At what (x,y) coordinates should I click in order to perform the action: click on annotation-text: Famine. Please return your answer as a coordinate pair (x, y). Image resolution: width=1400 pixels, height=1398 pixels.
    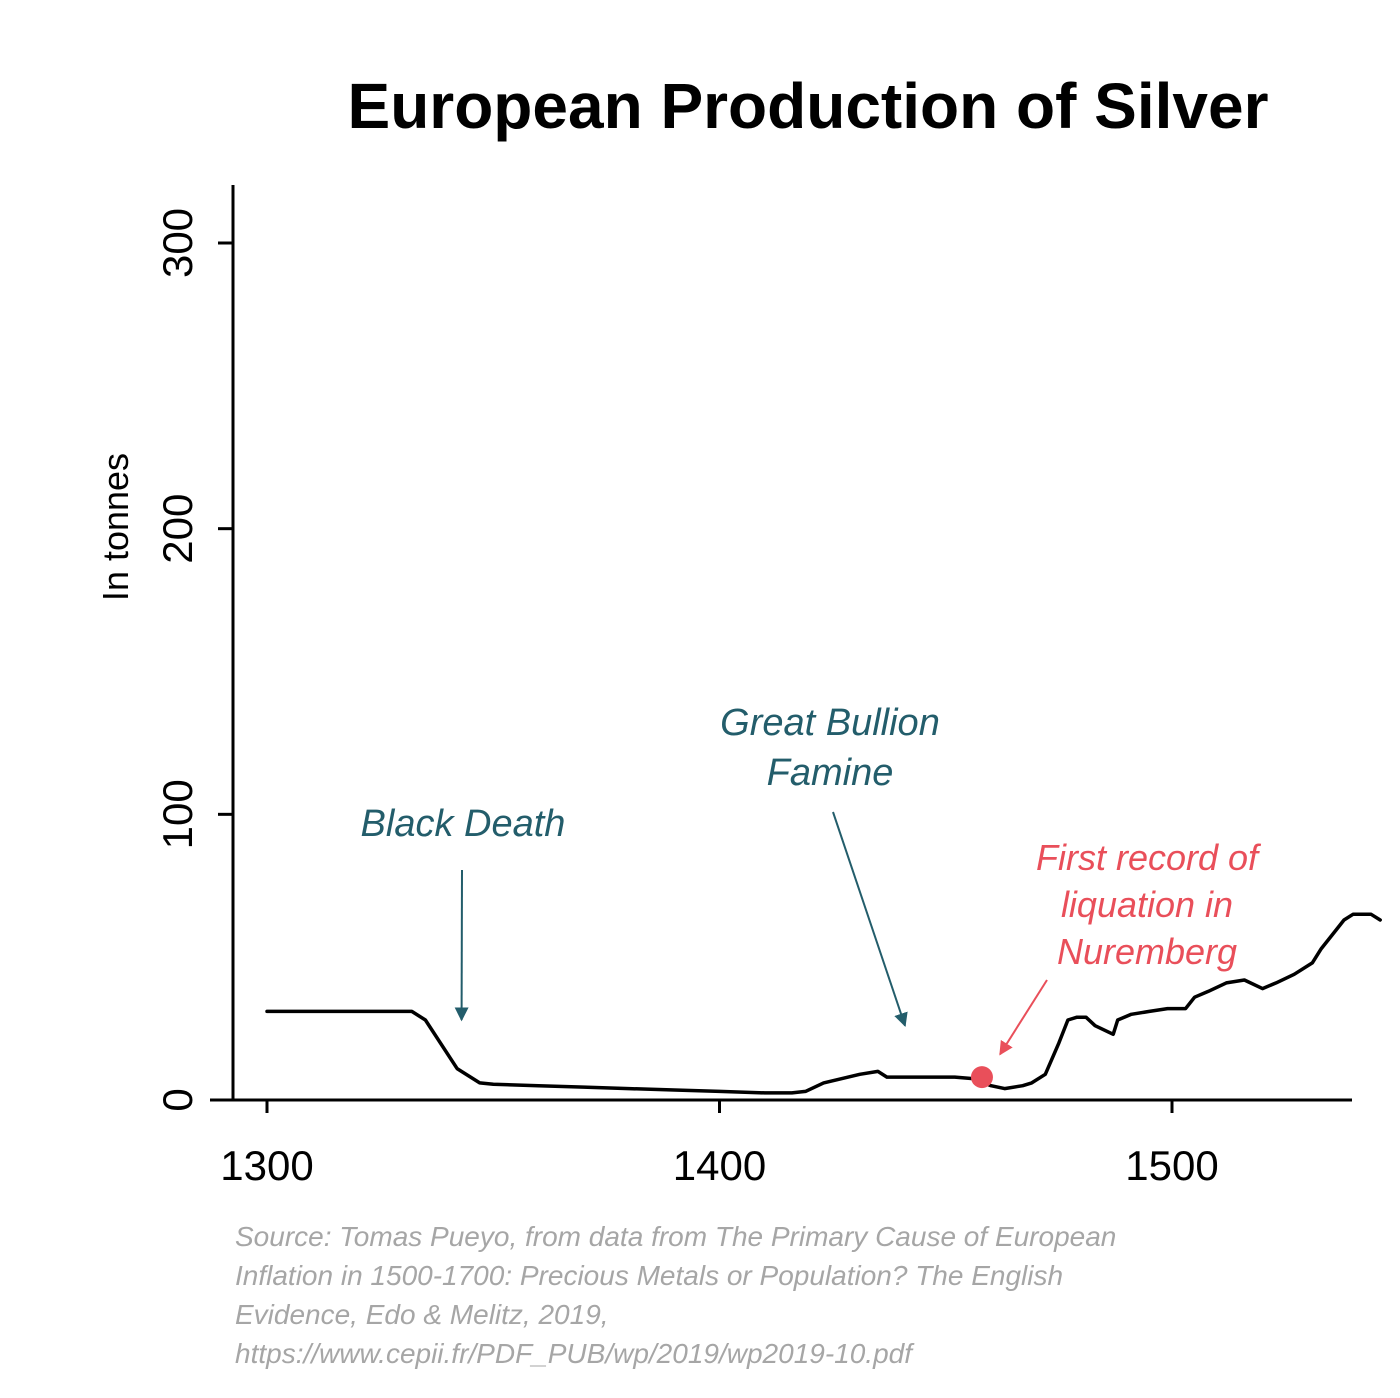
    Looking at the image, I should click on (830, 773).